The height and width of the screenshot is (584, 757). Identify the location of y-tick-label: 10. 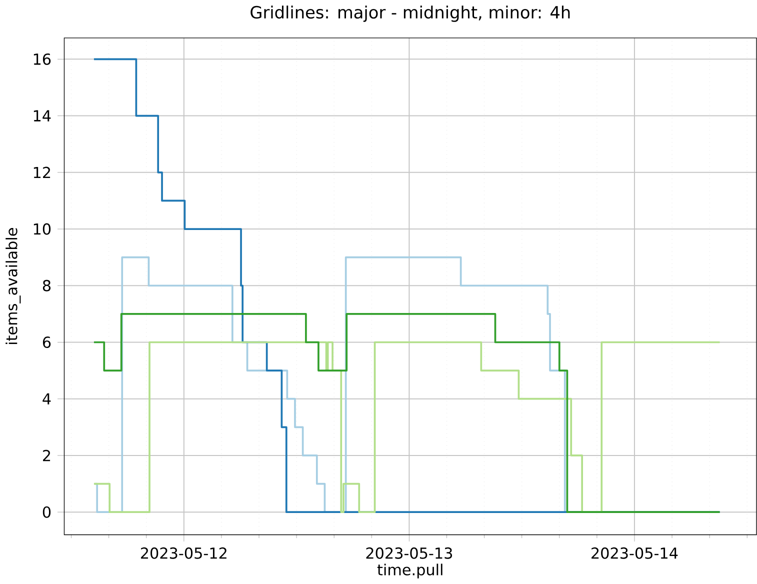
(42, 229).